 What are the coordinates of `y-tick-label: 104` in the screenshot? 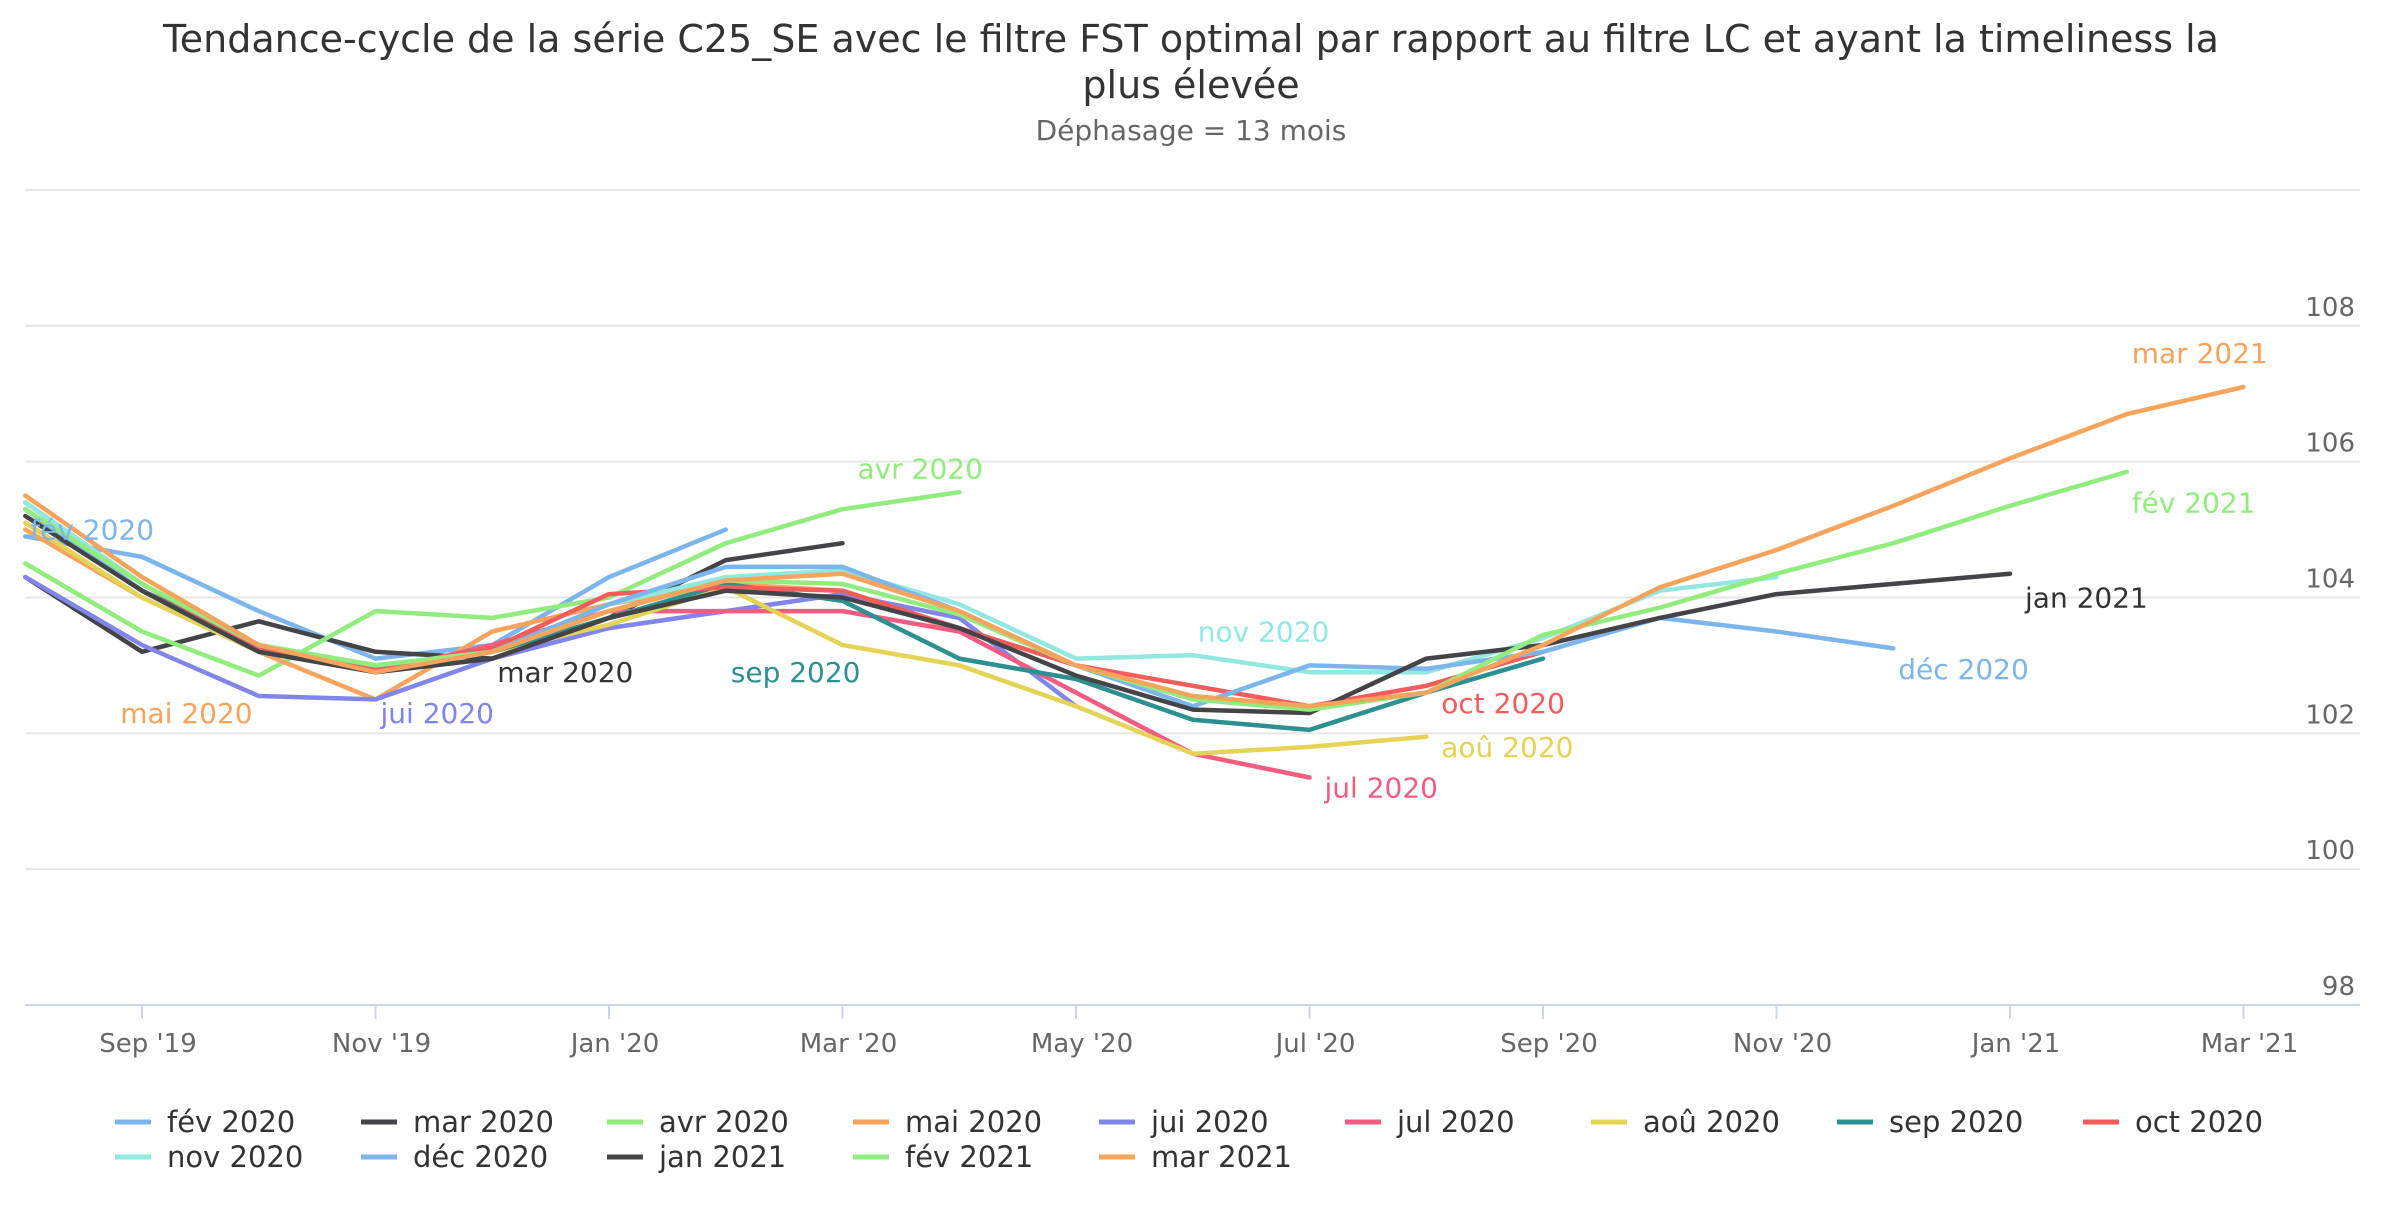 It's located at (2330, 580).